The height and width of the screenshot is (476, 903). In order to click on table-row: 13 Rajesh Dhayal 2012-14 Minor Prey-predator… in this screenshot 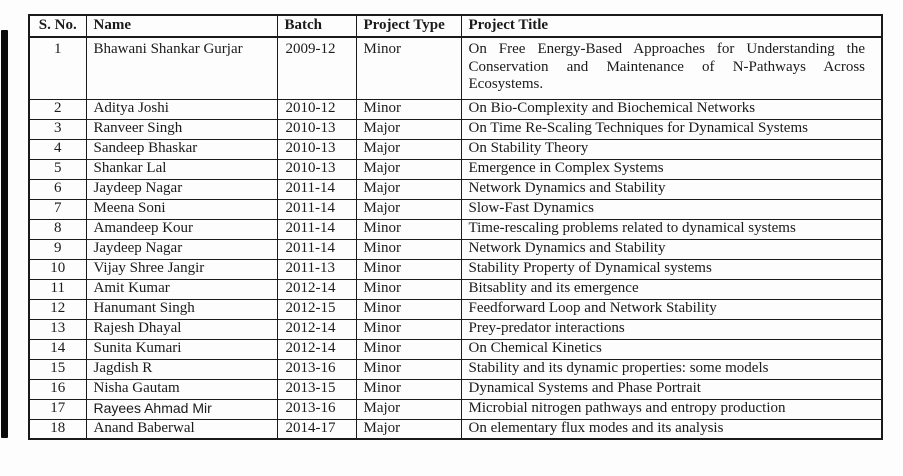, I will do `click(455, 329)`.